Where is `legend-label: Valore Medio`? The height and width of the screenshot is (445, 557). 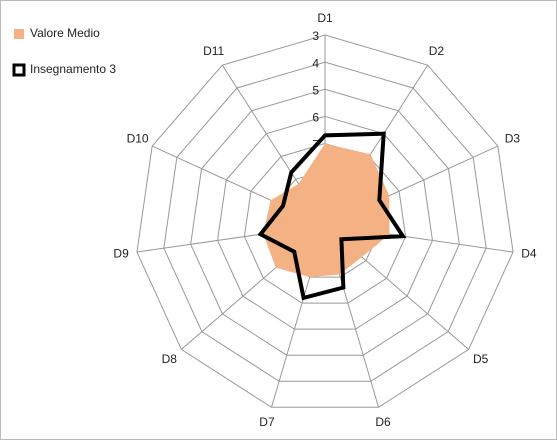
legend-label: Valore Medio is located at coordinates (65, 33).